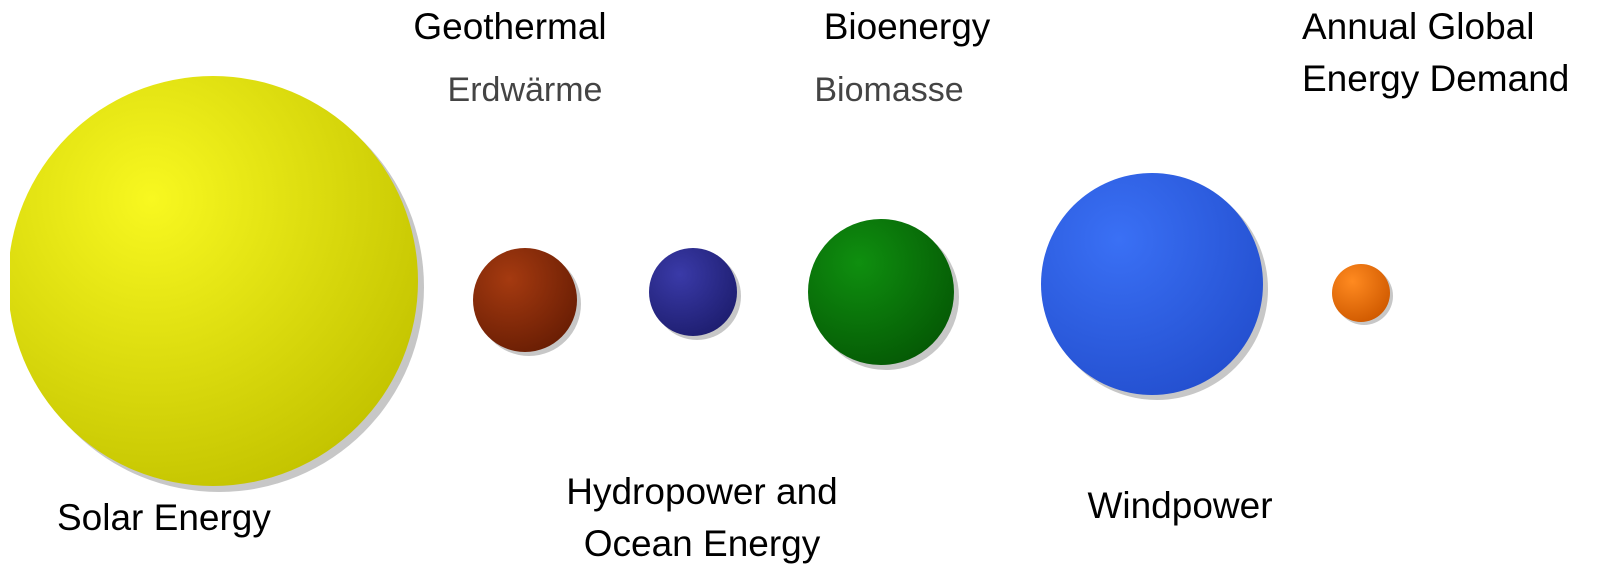 The width and height of the screenshot is (1622, 568). Describe the element at coordinates (881, 292) in the screenshot. I see `bioenergy-circle` at that location.